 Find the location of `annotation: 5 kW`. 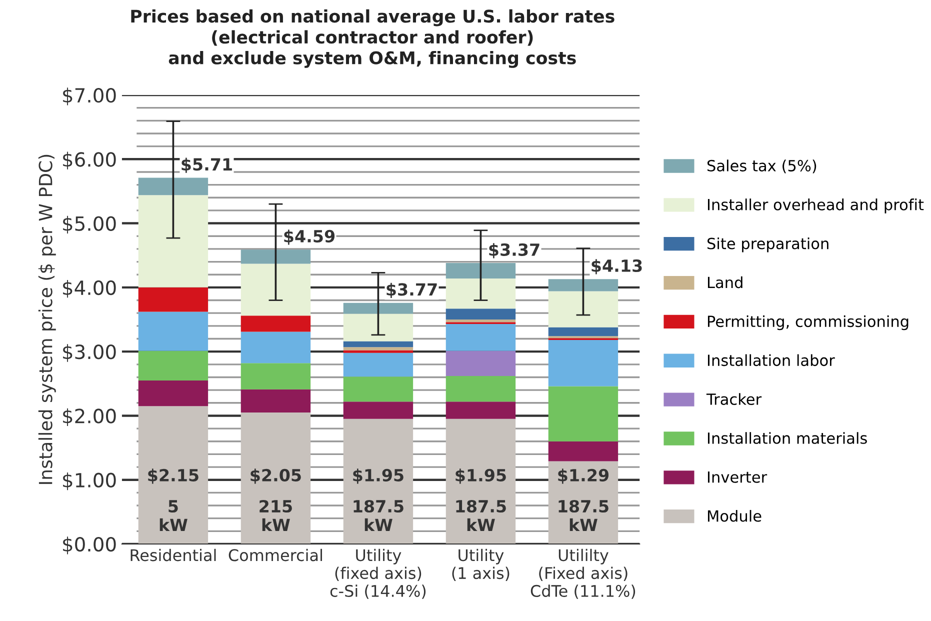

annotation: 5 kW is located at coordinates (174, 515).